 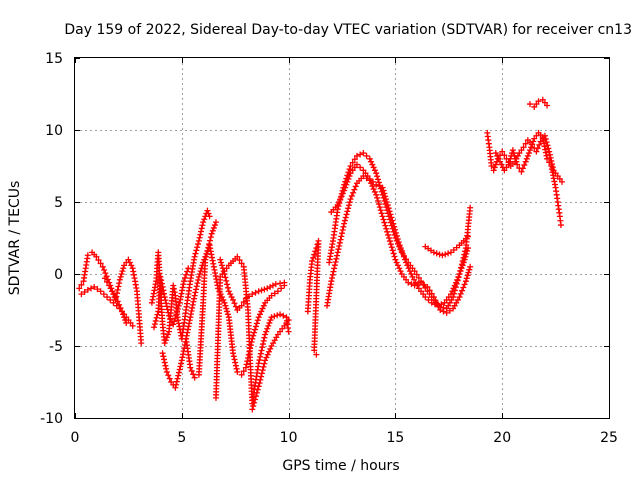 I want to click on y-tick-label: 10, so click(x=54, y=131).